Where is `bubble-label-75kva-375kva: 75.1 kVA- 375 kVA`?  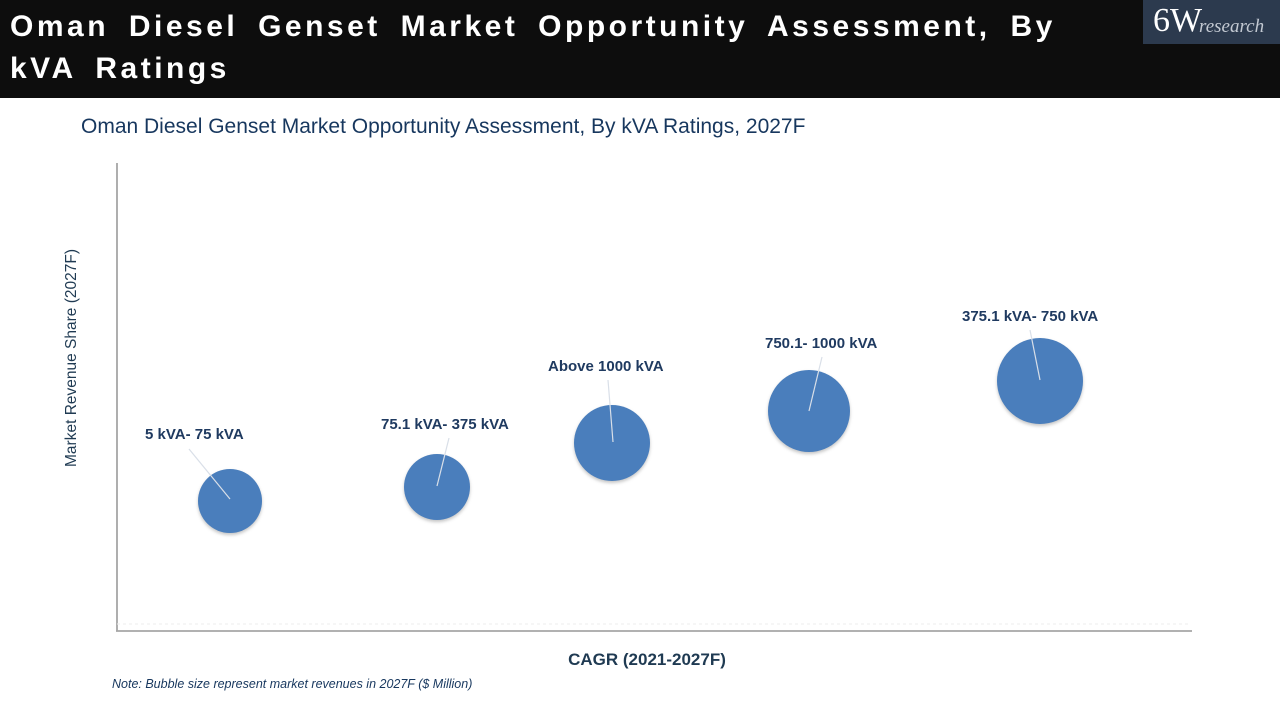 bubble-label-75kva-375kva: 75.1 kVA- 375 kVA is located at coordinates (445, 424).